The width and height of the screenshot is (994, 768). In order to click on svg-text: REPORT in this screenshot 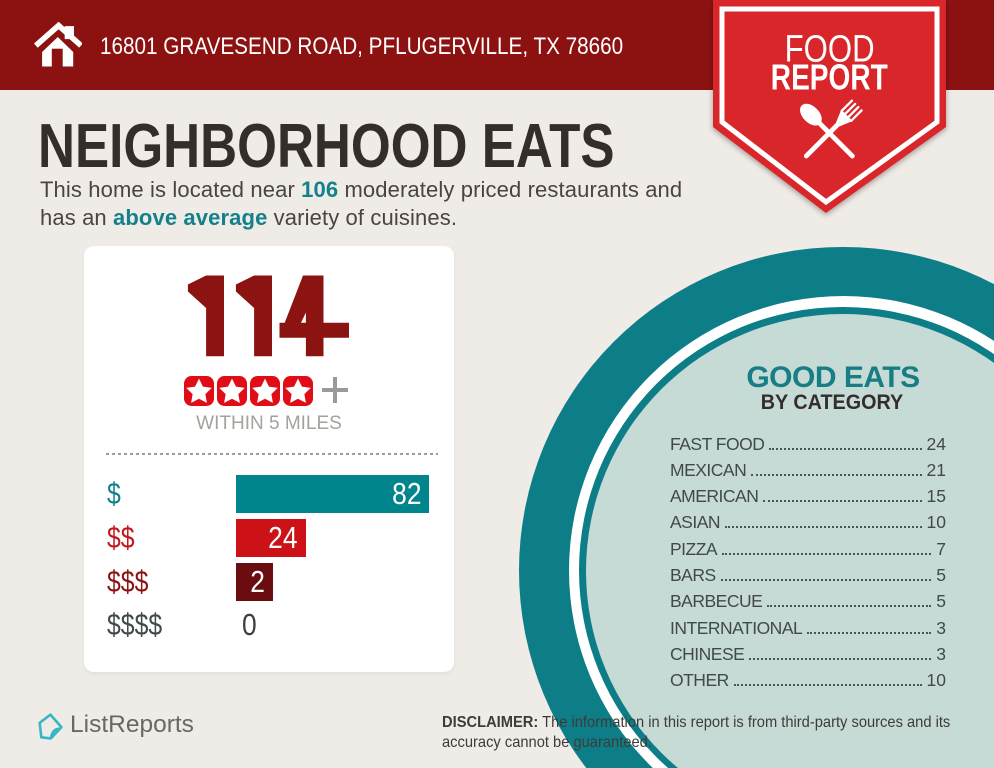, I will do `click(829, 76)`.